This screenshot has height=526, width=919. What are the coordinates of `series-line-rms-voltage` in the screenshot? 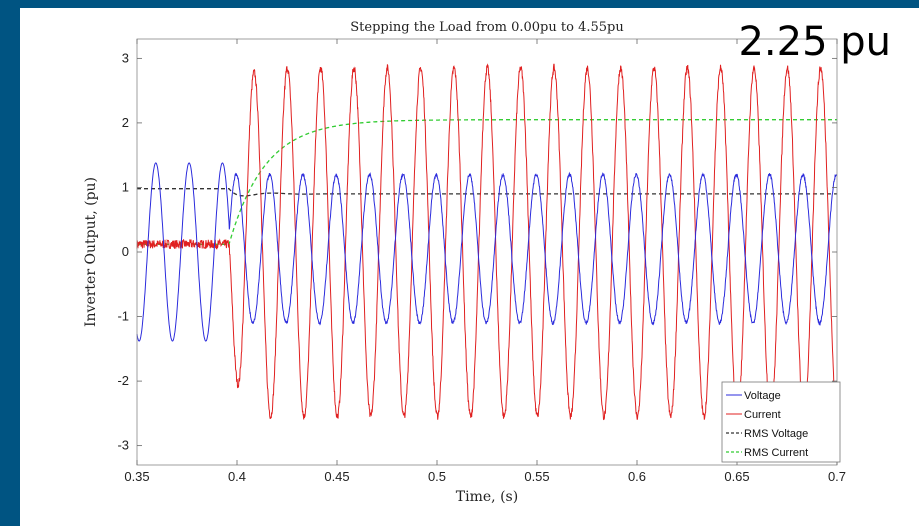 It's located at (487, 192).